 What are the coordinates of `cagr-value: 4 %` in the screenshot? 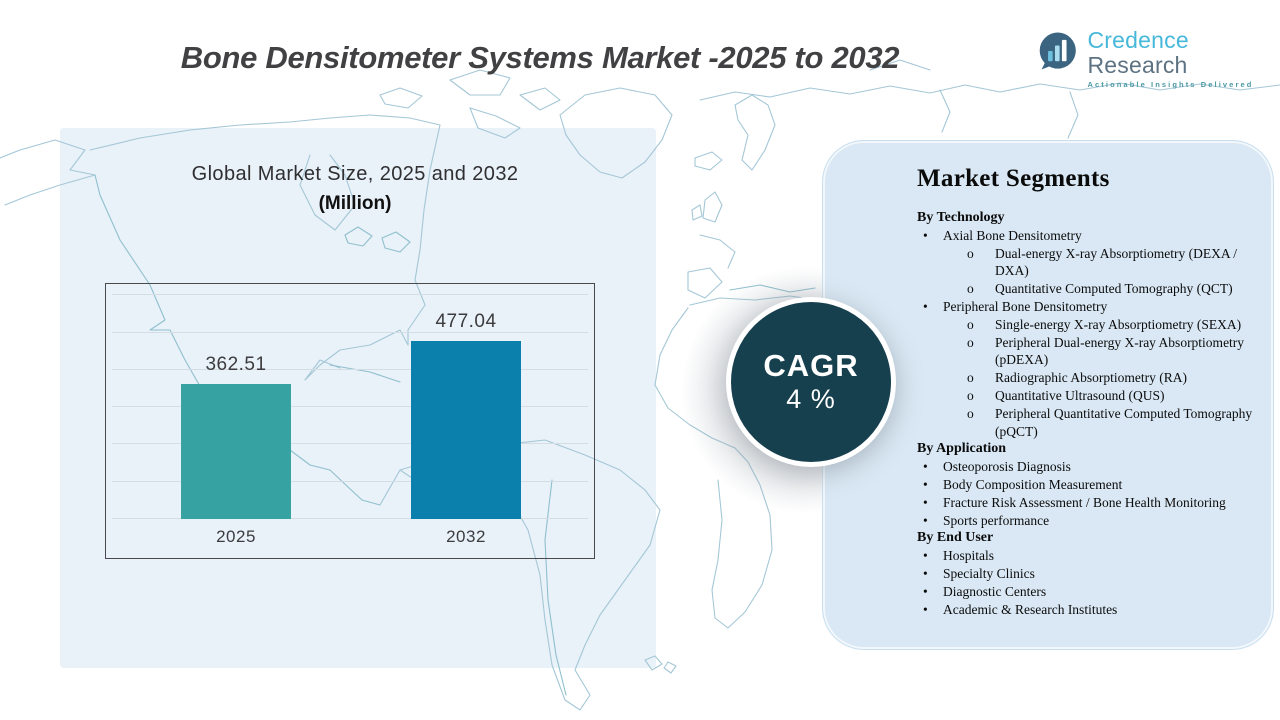 It's located at (811, 399).